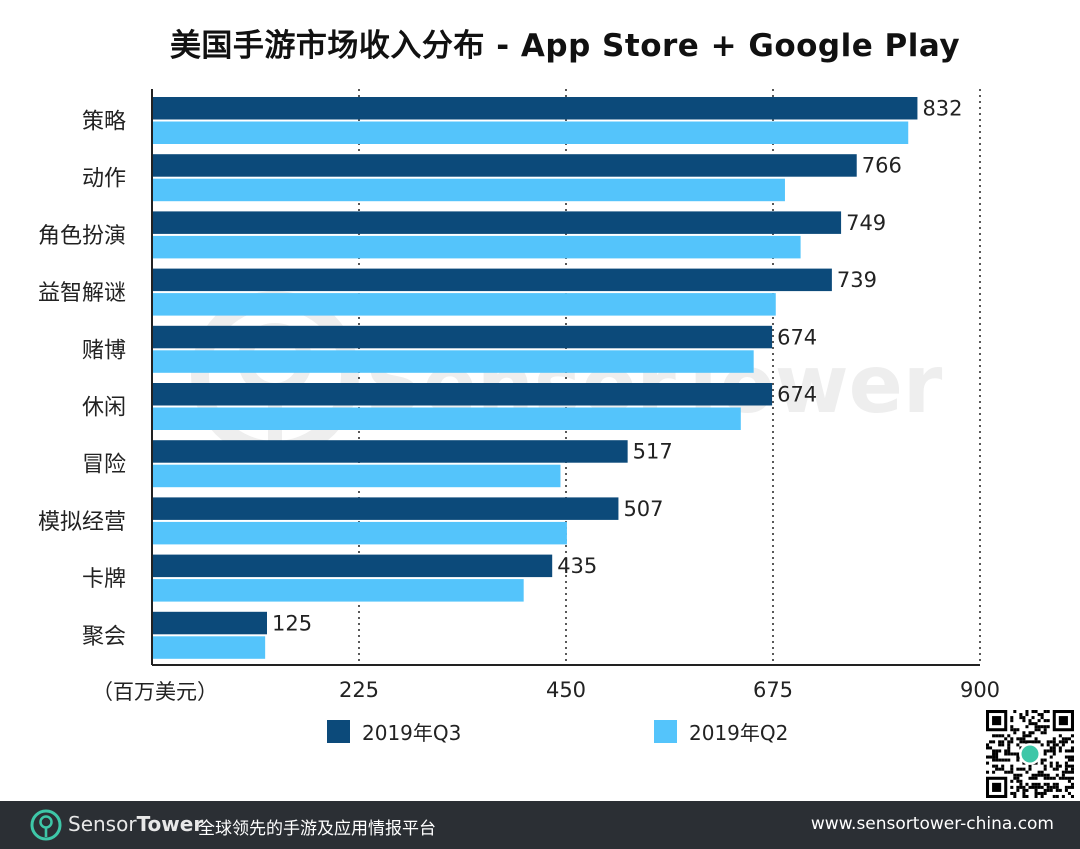 This screenshot has height=849, width=1080. I want to click on category-label: 模拟经营, so click(82, 522).